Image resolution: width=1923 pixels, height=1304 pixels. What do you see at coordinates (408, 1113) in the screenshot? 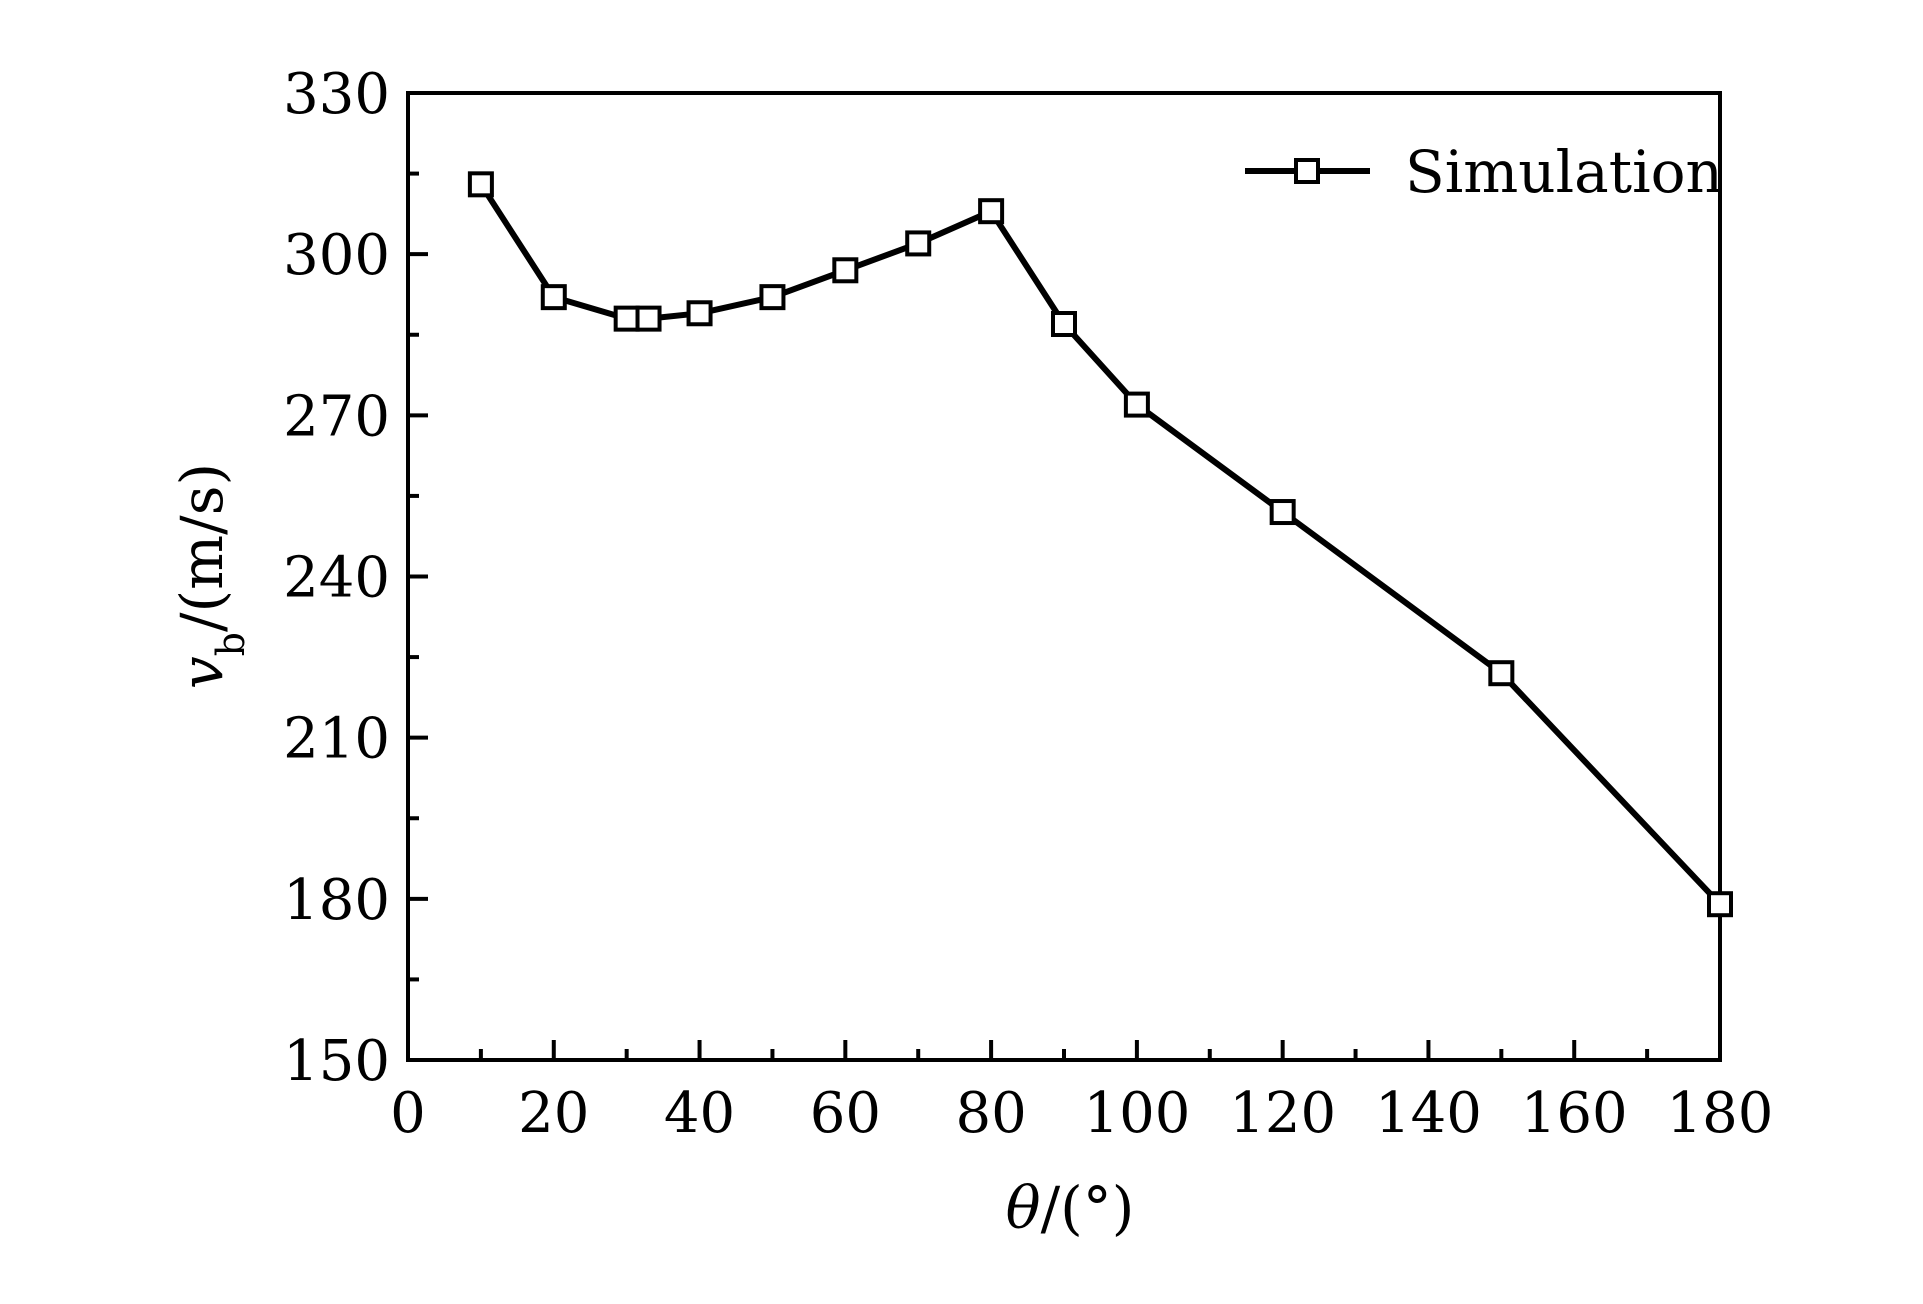
I see `x-tick-label: 0` at bounding box center [408, 1113].